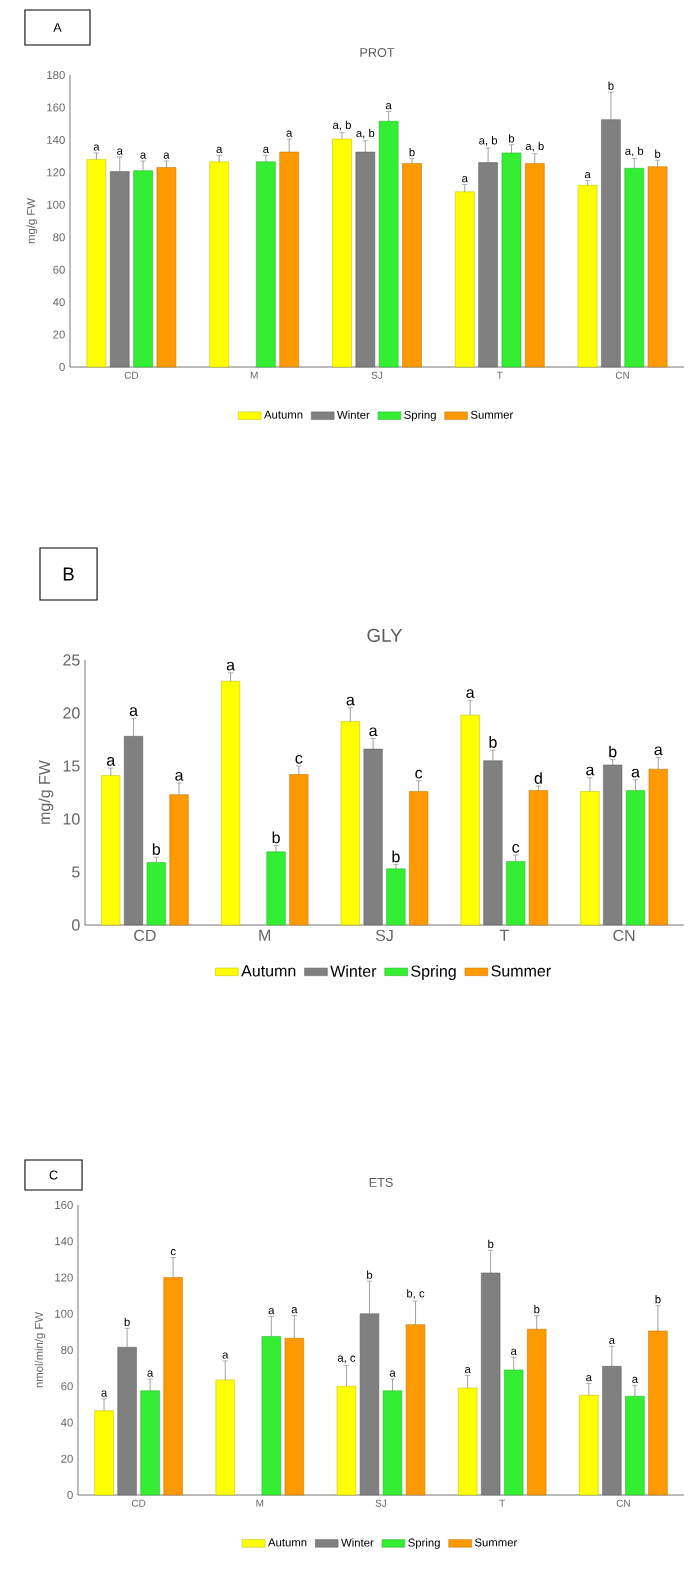  I want to click on y-tick-label: 60, so click(67, 1386).